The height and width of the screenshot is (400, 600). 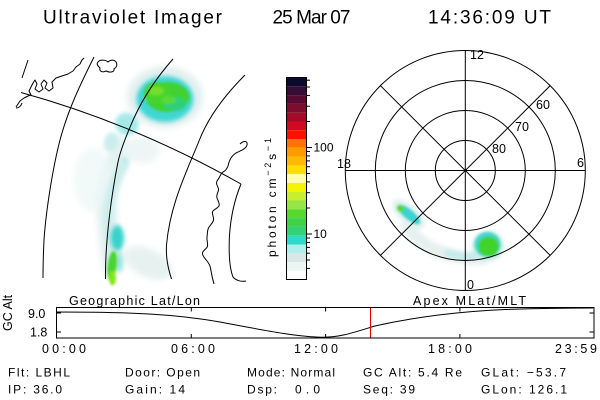 I want to click on svg-text: photon cm−2s−1, so click(x=271, y=197).